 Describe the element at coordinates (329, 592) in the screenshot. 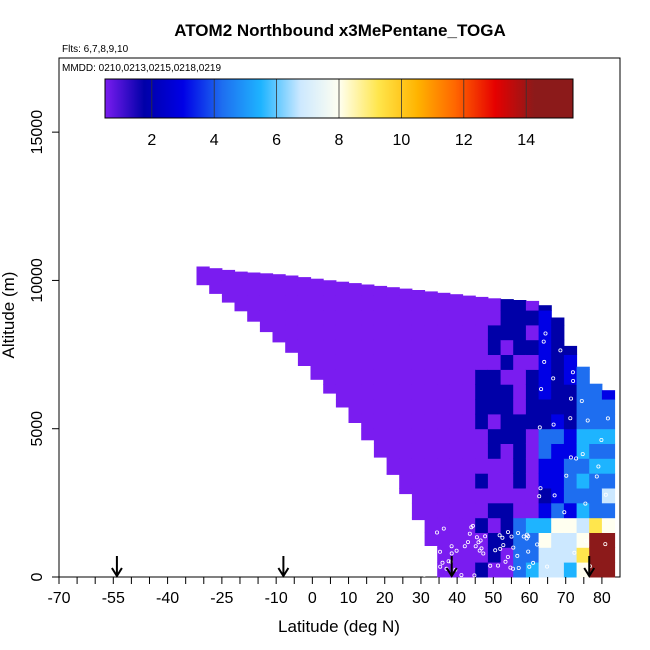

I see `x-axis: -70 -55 -40 -25 -10 0 10 20 30 40 50 60 70 80` at that location.